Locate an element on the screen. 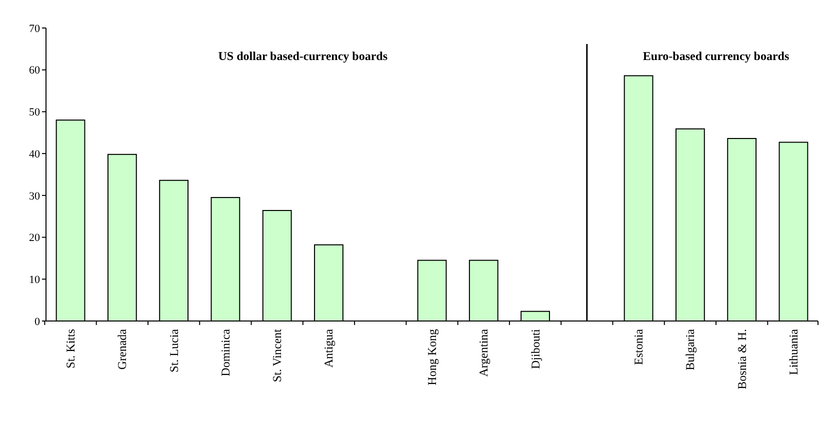 The height and width of the screenshot is (421, 832). x-tick-label: Dominica is located at coordinates (225, 352).